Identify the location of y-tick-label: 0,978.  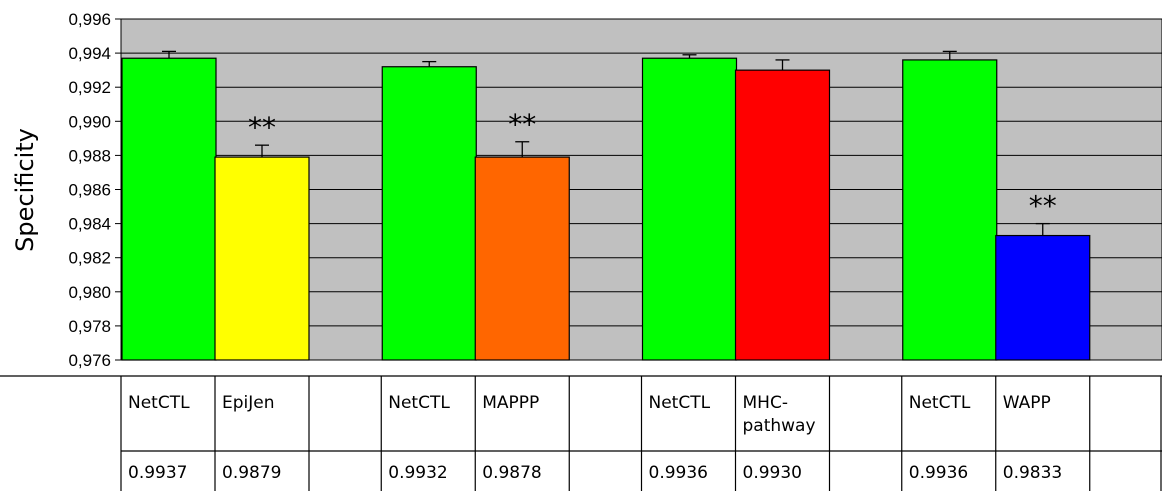
(89, 326).